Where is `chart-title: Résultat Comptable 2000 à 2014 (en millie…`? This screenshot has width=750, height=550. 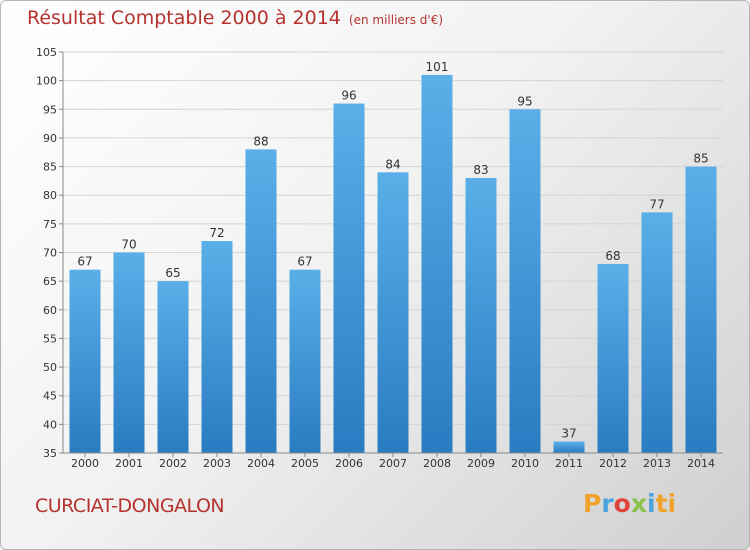 chart-title: Résultat Comptable 2000 à 2014 (en millie… is located at coordinates (235, 18).